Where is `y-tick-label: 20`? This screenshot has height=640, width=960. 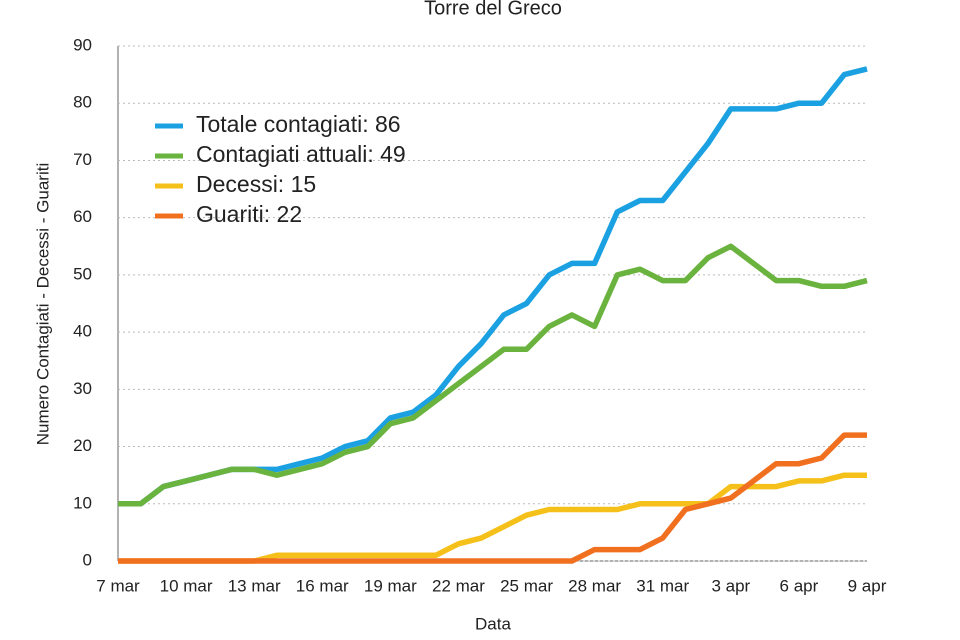 y-tick-label: 20 is located at coordinates (82, 445).